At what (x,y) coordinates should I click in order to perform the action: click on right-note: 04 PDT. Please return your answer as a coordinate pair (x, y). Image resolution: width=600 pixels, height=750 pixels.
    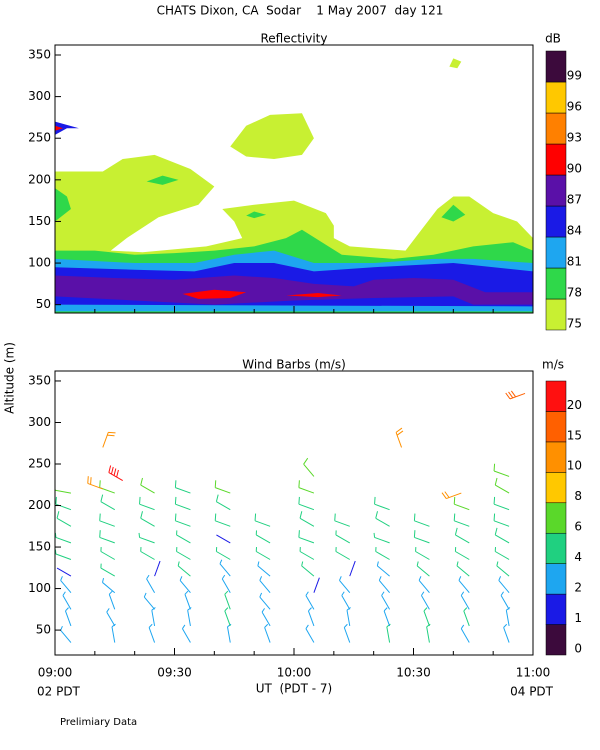
    Looking at the image, I should click on (532, 692).